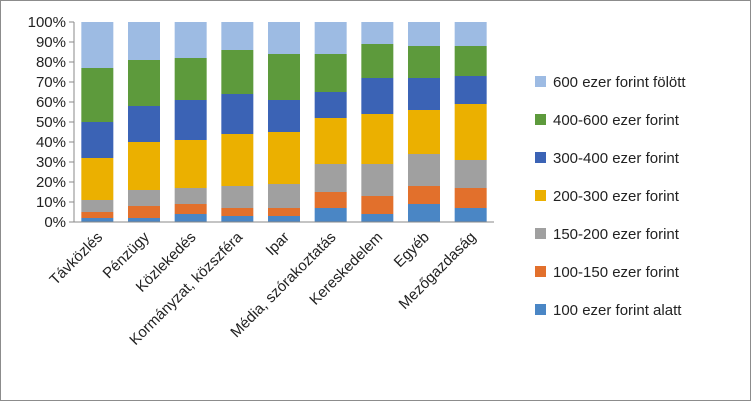  Describe the element at coordinates (51, 142) in the screenshot. I see `y-tick-label: 40%` at that location.